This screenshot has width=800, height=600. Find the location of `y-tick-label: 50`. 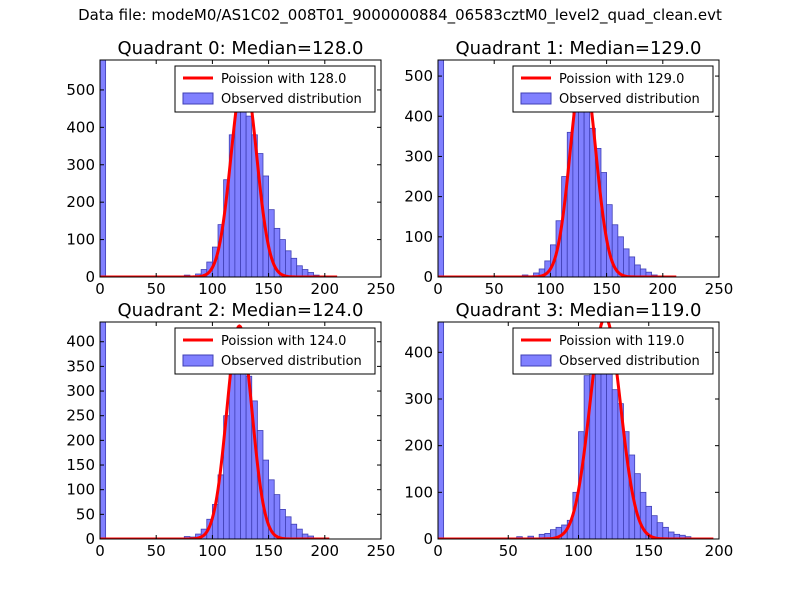

y-tick-label: 50 is located at coordinates (85, 514).